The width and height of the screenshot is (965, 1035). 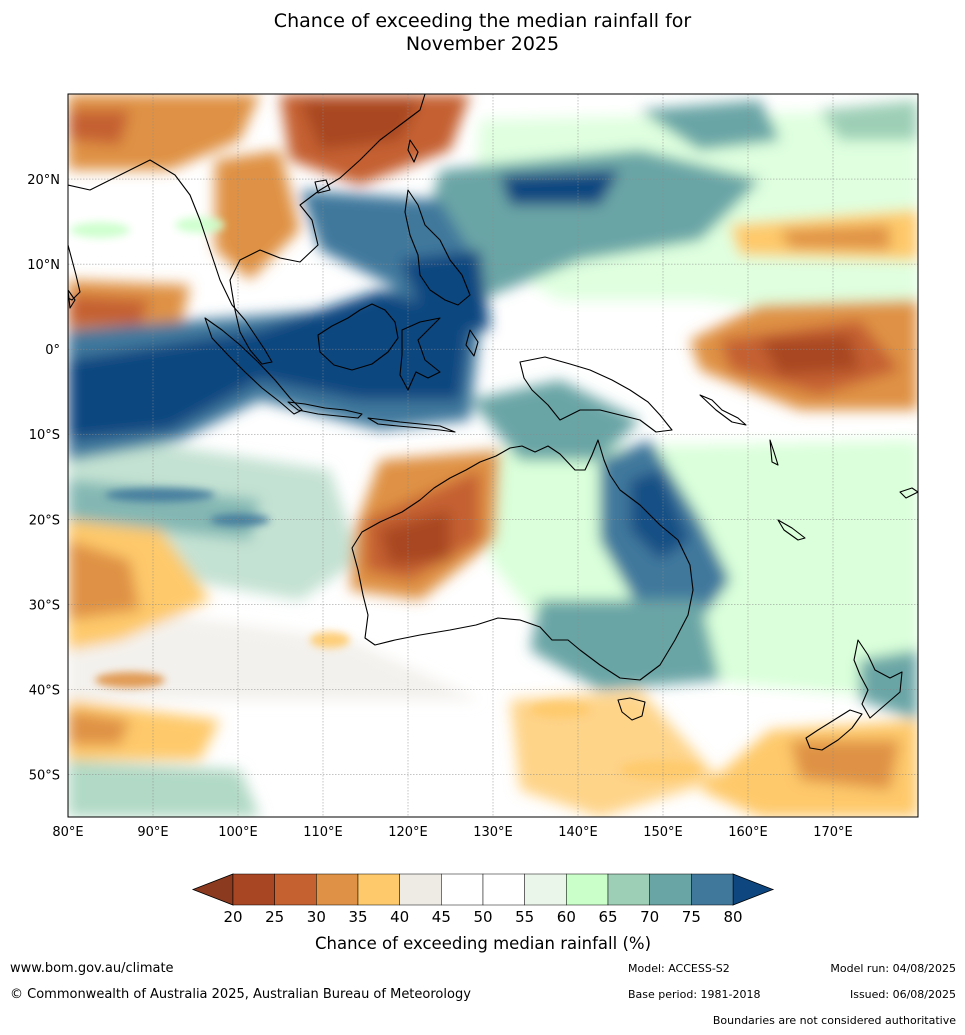 I want to click on lon-tick-label: 100°E, so click(x=238, y=832).